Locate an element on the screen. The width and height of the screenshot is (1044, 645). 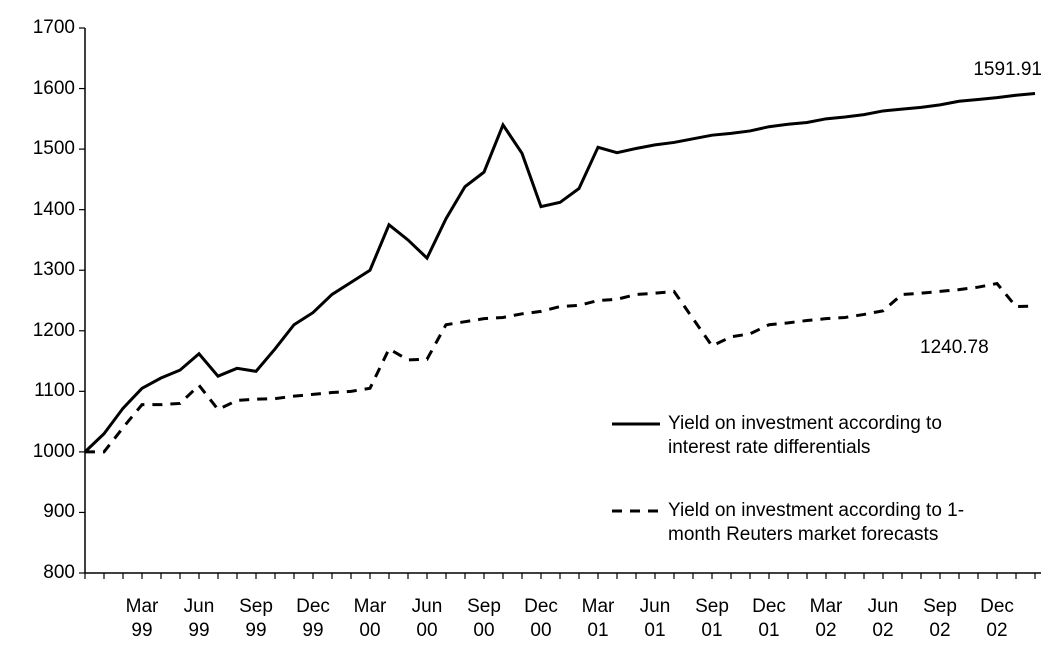
x-tick-label: Dec 02 is located at coordinates (997, 618).